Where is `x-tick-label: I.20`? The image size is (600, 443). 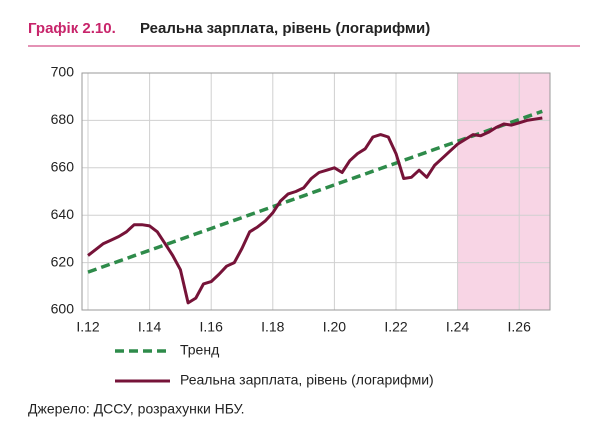
x-tick-label: I.20 is located at coordinates (335, 327).